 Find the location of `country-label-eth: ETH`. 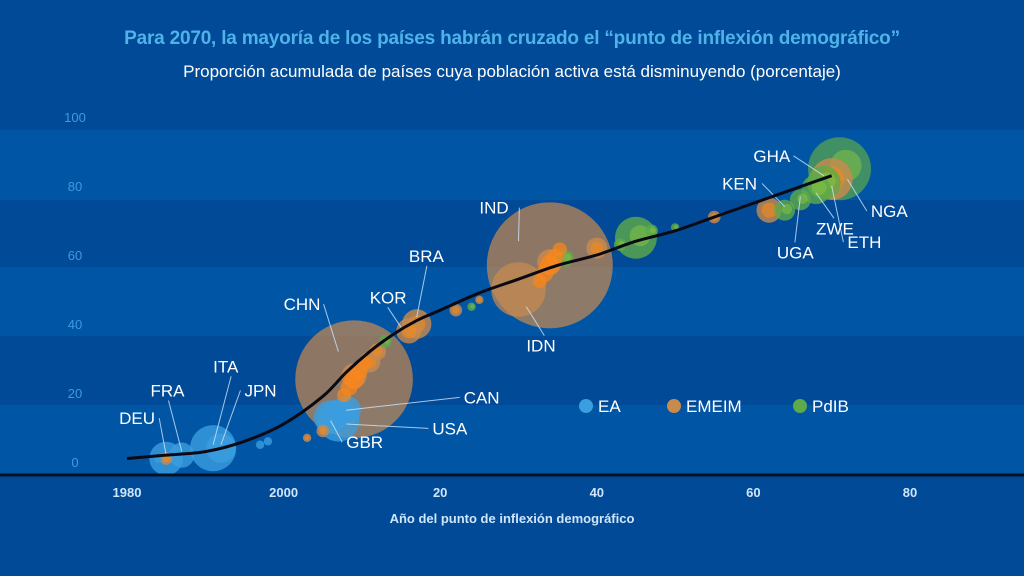

country-label-eth: ETH is located at coordinates (864, 242).